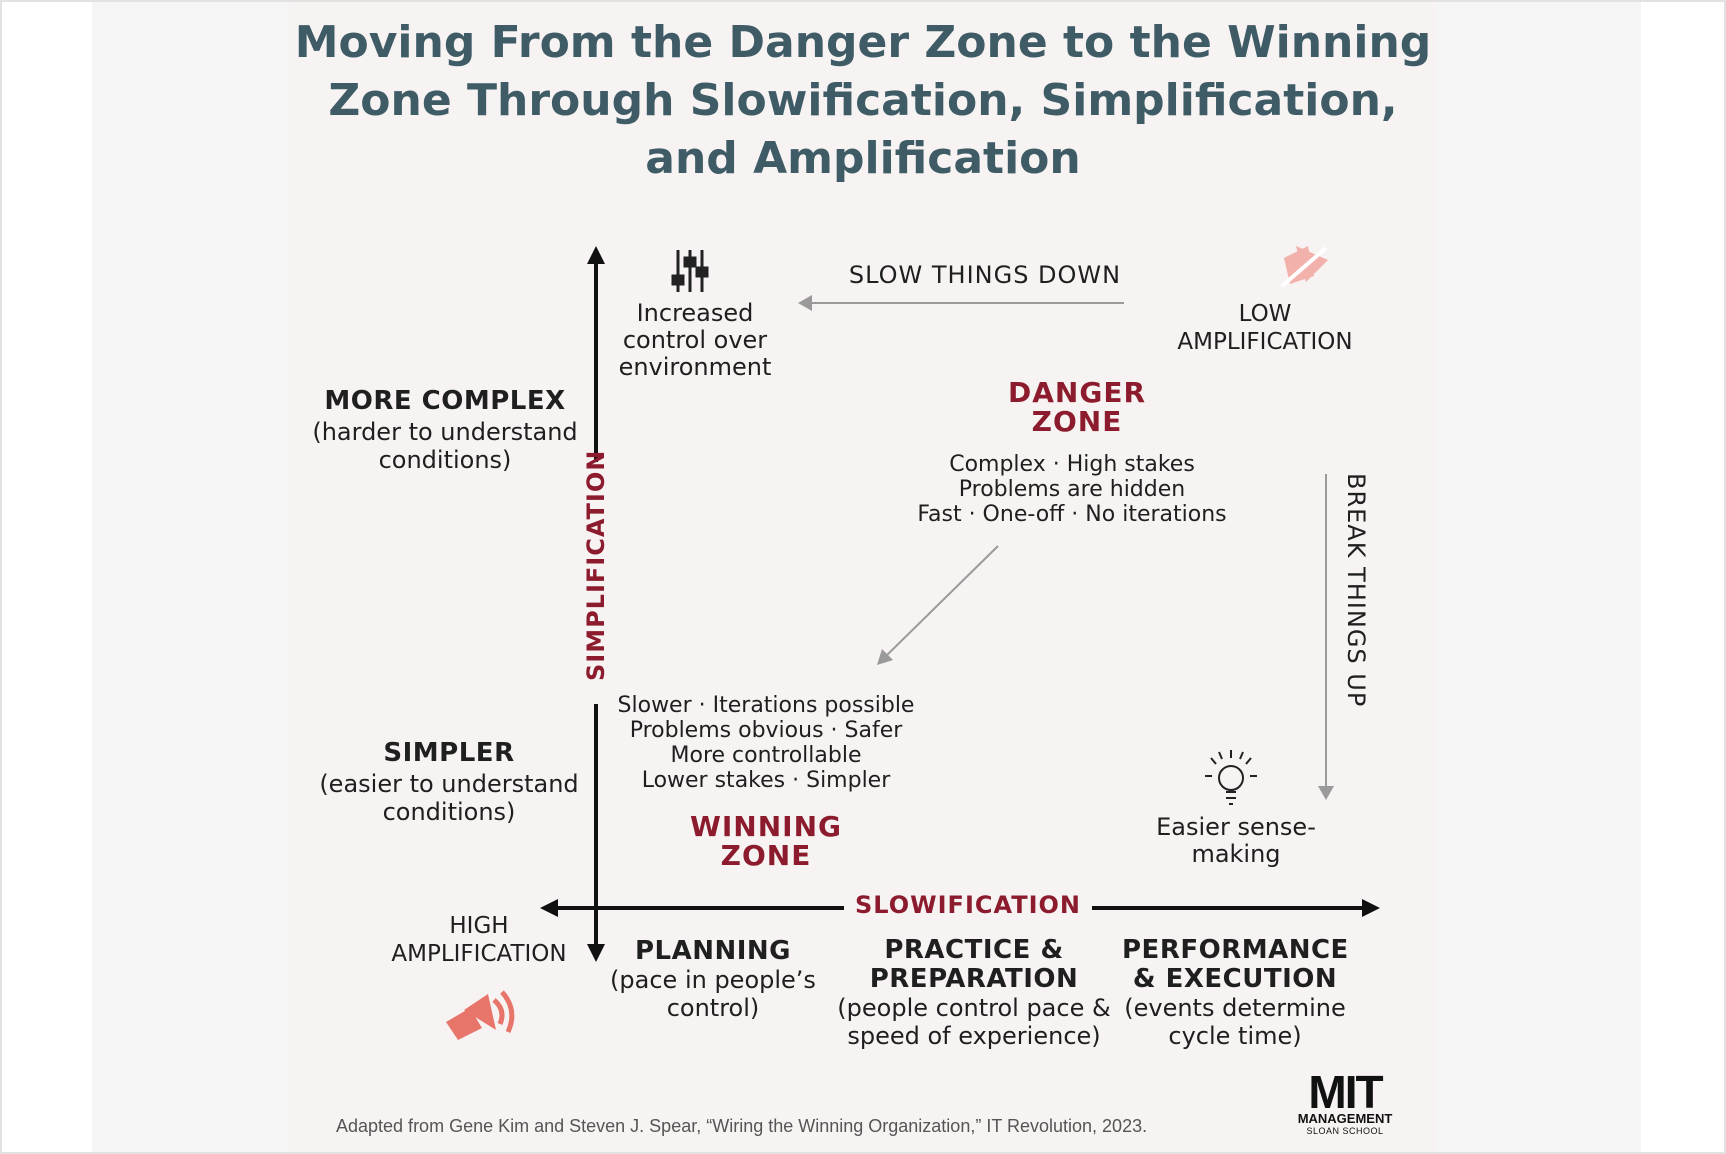 Image resolution: width=1726 pixels, height=1154 pixels. Describe the element at coordinates (596, 953) in the screenshot. I see `vertical-axis-down-arrowhead` at that location.